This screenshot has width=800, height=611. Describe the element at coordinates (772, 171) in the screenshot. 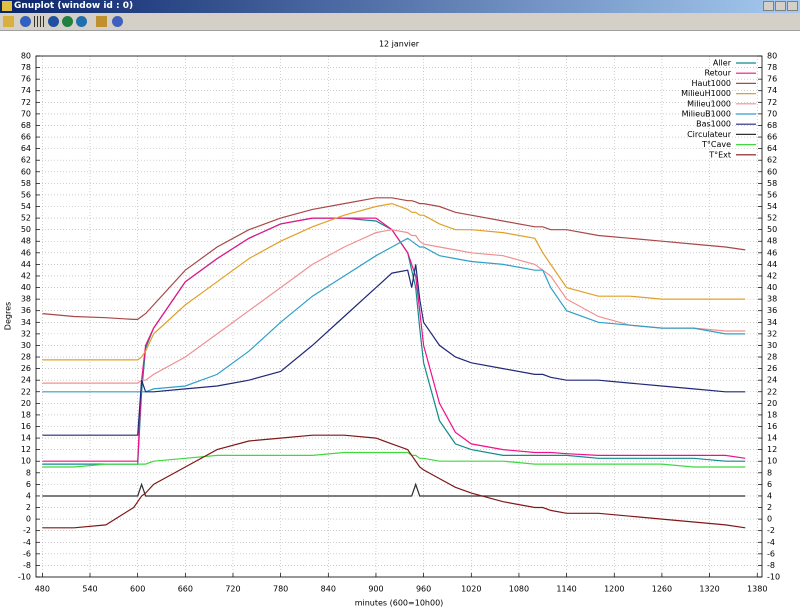

I see `y2-tick-label: 60` at that location.